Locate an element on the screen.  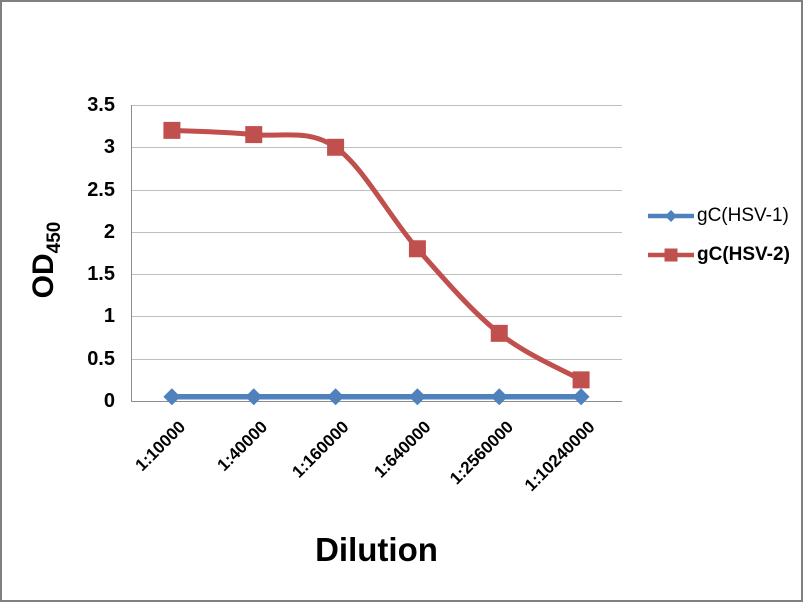
y-tick-label: 3.5 is located at coordinates (101, 105).